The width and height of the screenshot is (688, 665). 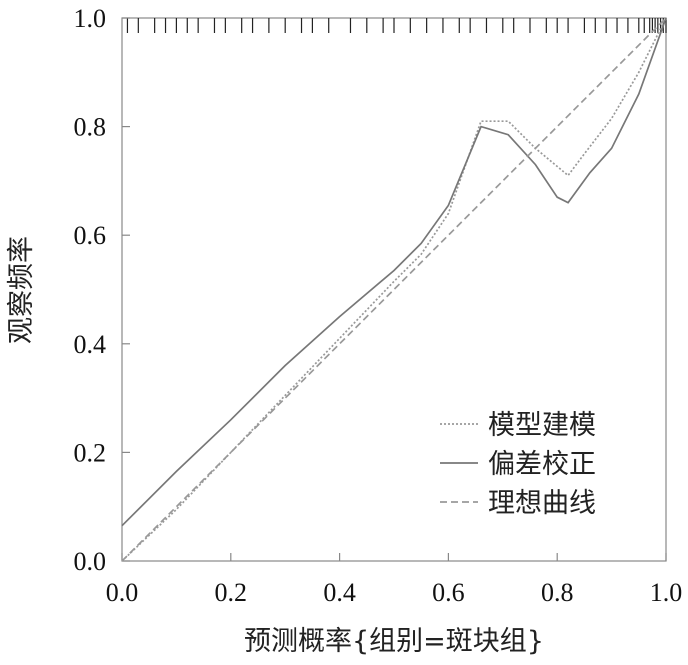 I want to click on legend-label: 理想曲线, so click(x=542, y=503).